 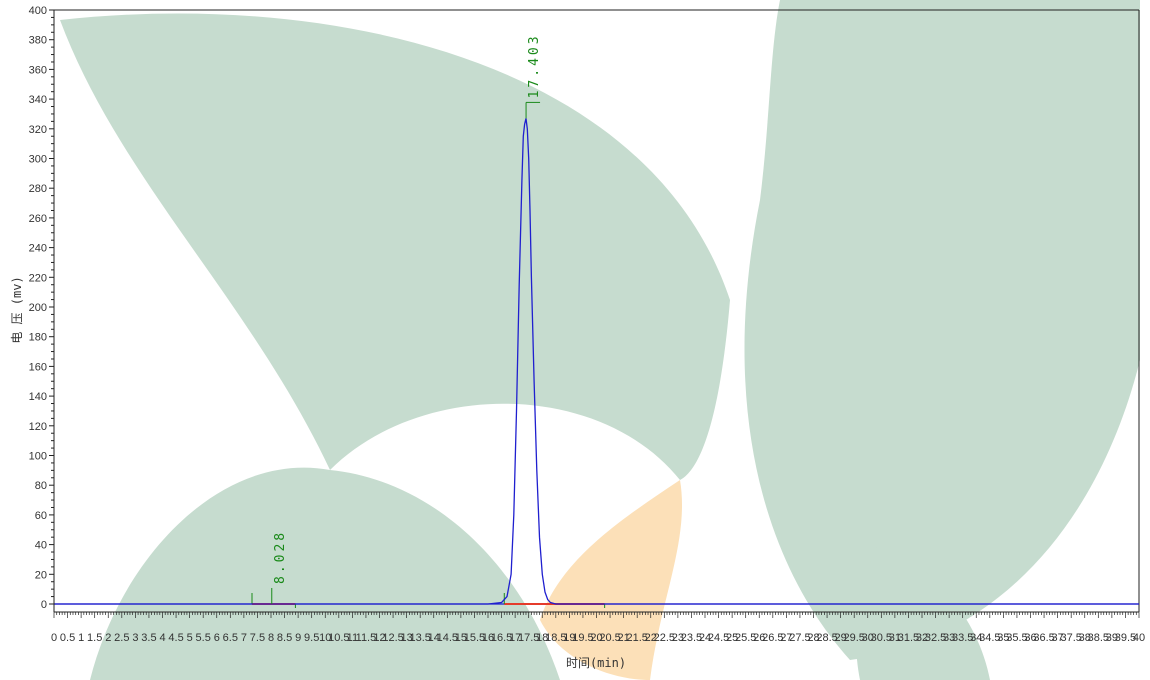 I want to click on watermark-leaf-bottom-left, so click(x=325, y=573).